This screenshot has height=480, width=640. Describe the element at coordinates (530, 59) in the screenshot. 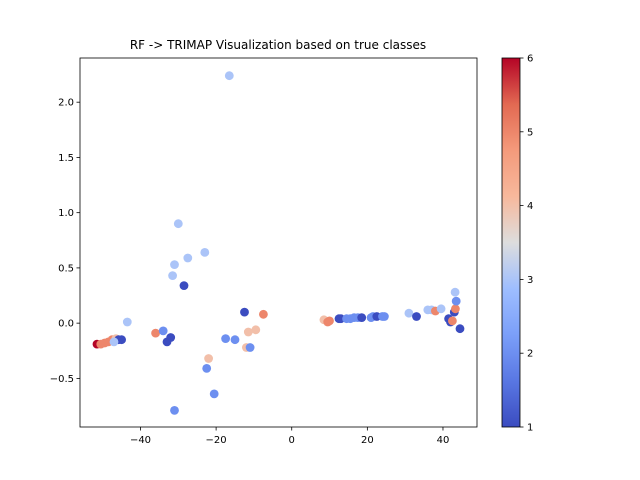

I see `colorbar-tick-label: 6` at that location.